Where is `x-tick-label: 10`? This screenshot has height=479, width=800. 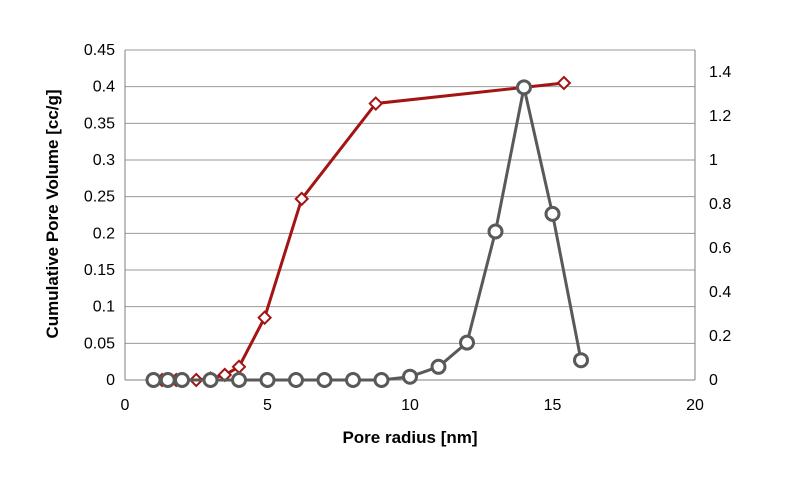 x-tick-label: 10 is located at coordinates (410, 405).